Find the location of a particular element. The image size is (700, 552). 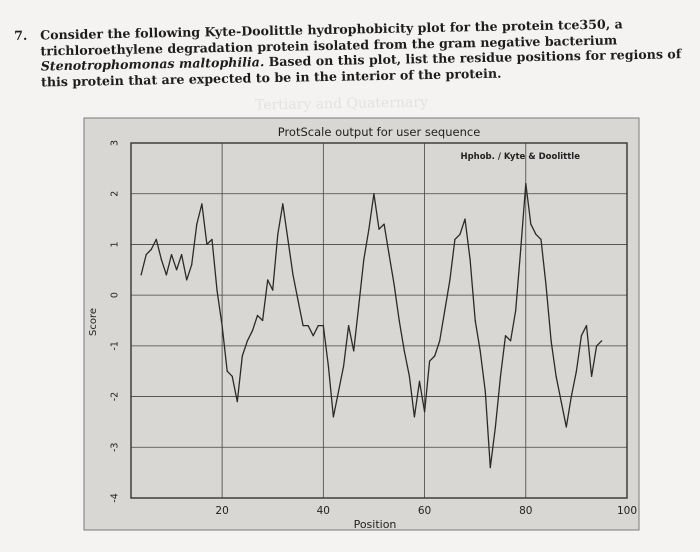

x-tick-label: 40 is located at coordinates (323, 511).